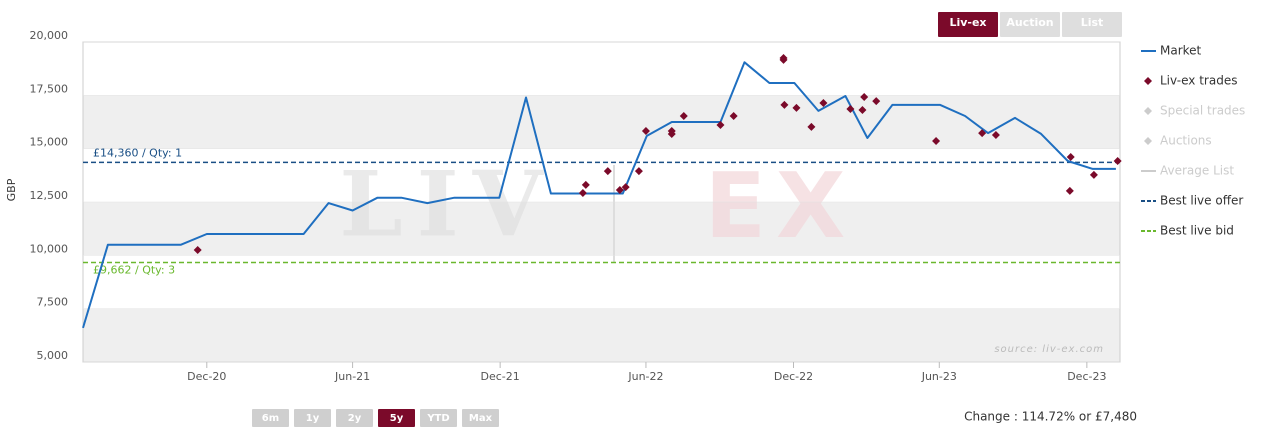 Image resolution: width=1261 pixels, height=433 pixels. I want to click on source-button-label: List, so click(1092, 22).